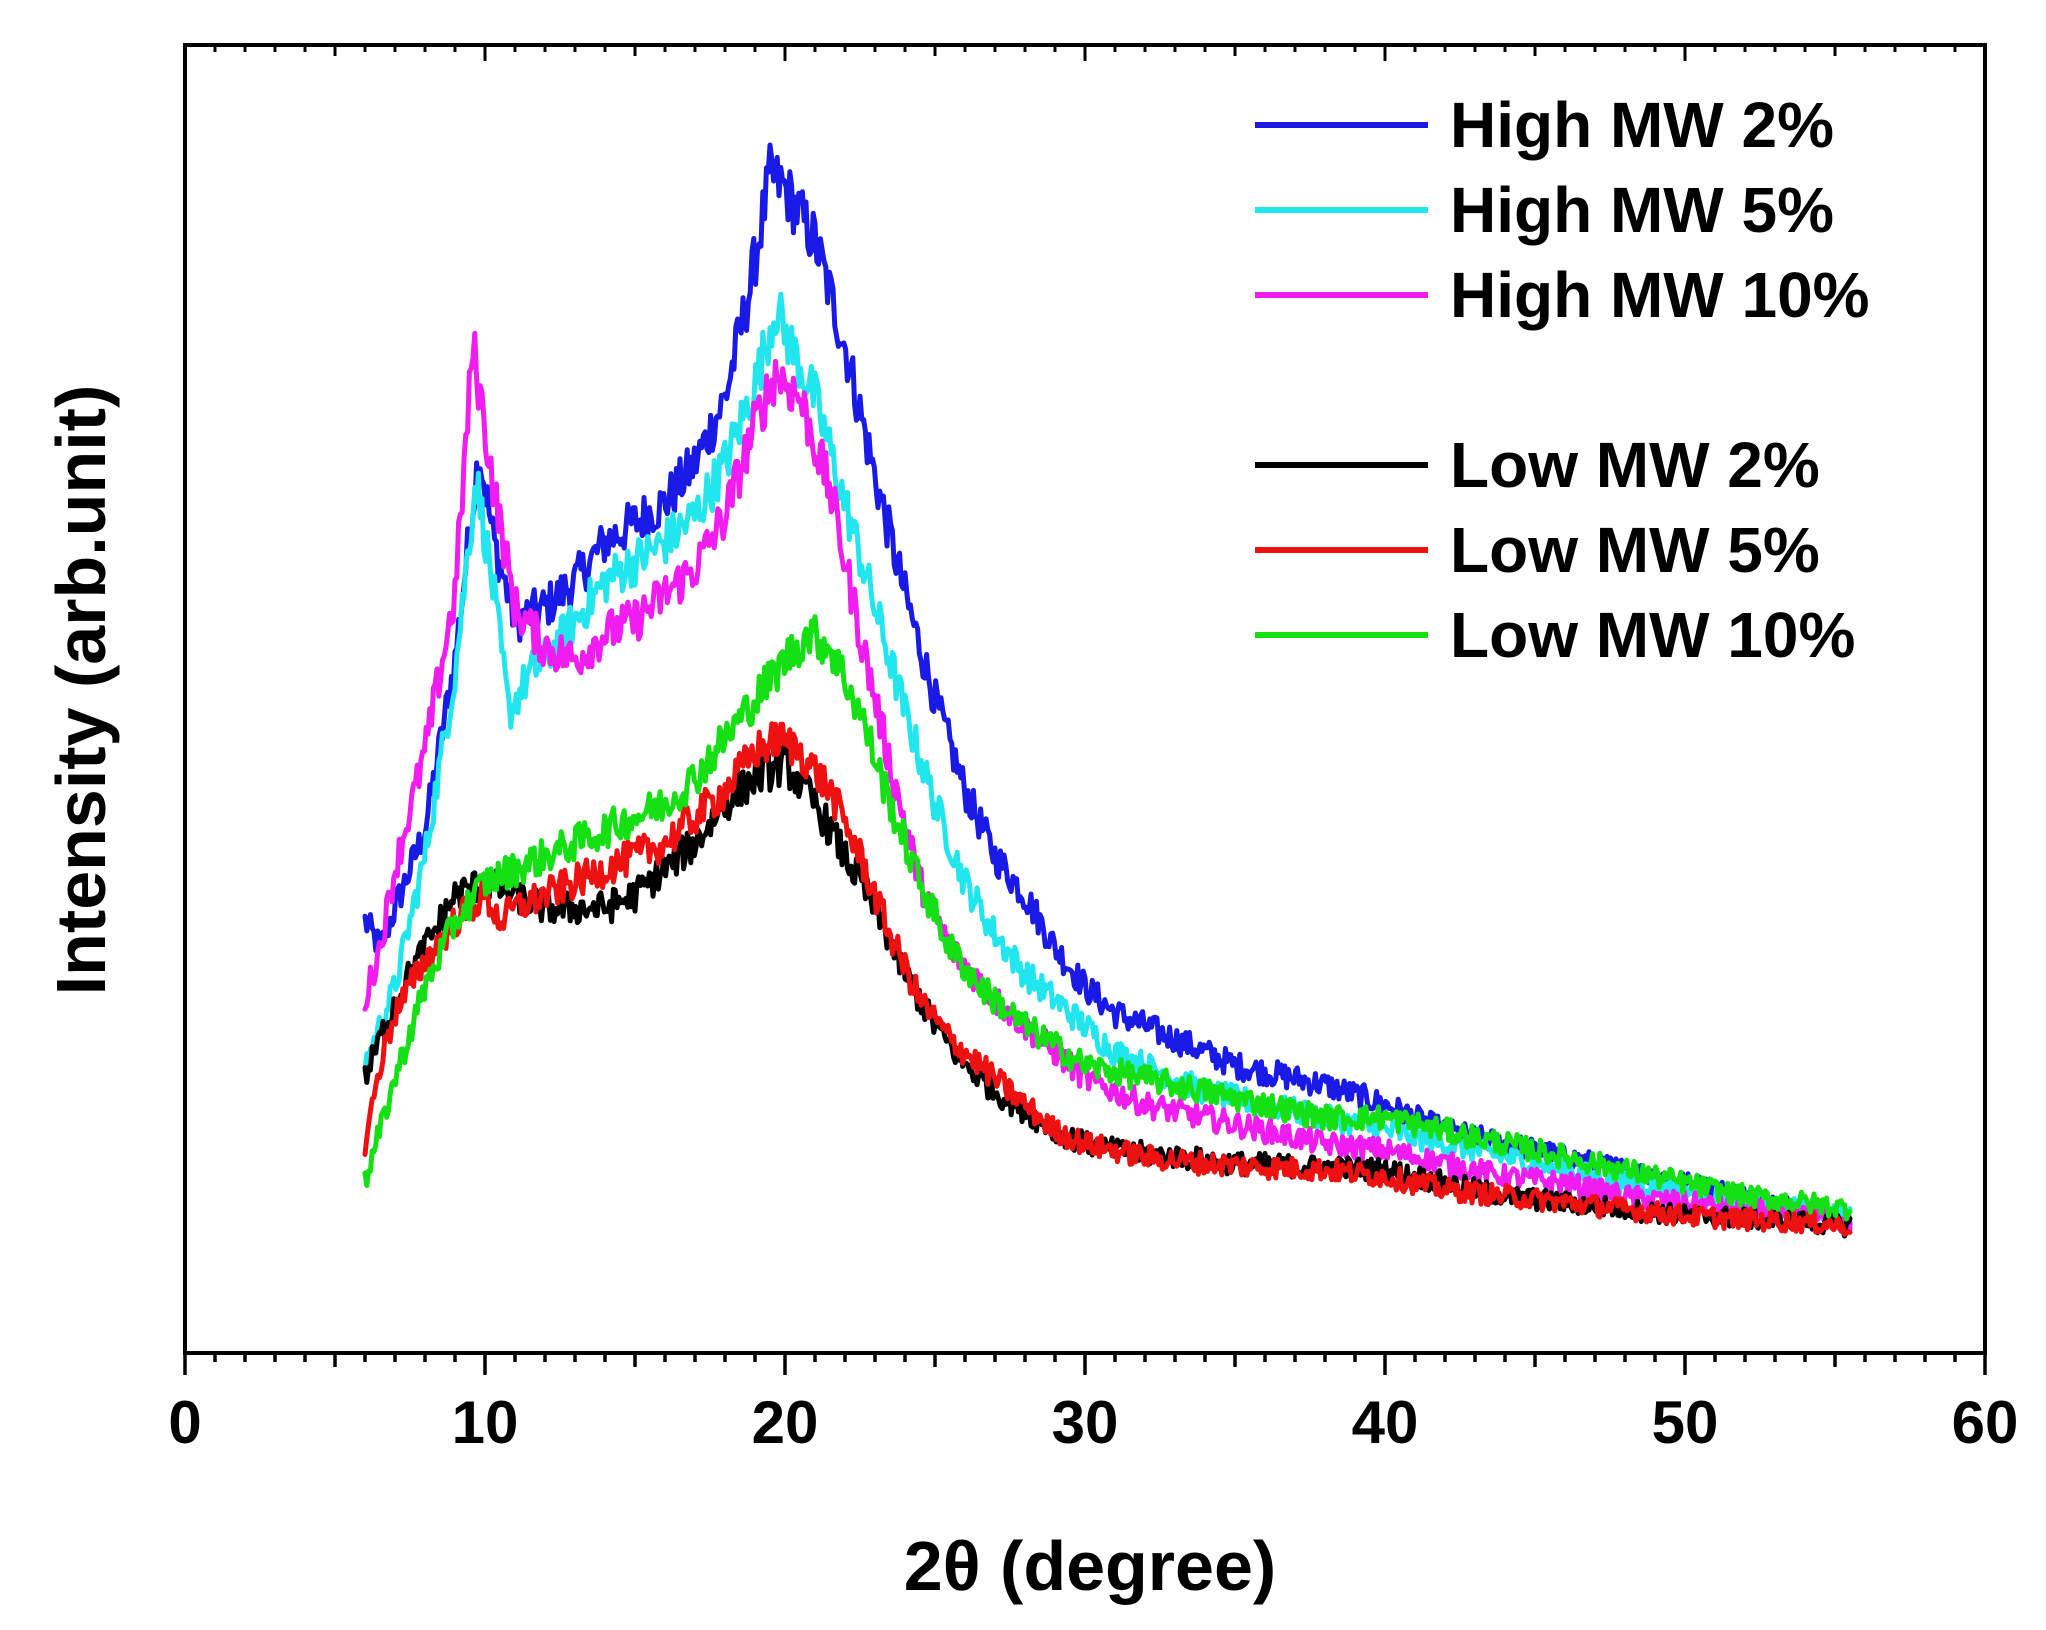 The width and height of the screenshot is (2046, 1630). What do you see at coordinates (1652, 635) in the screenshot?
I see `legend-label-low-mw-10: Low MW 10%` at bounding box center [1652, 635].